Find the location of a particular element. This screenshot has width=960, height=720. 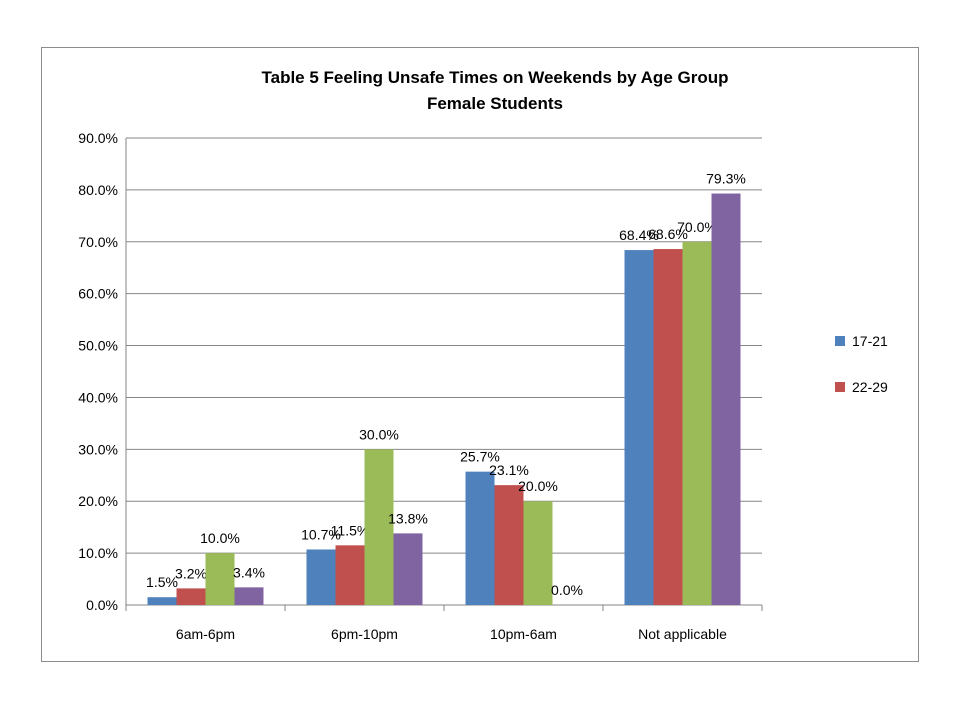

y-tick-label: 30.0% is located at coordinates (98, 449).